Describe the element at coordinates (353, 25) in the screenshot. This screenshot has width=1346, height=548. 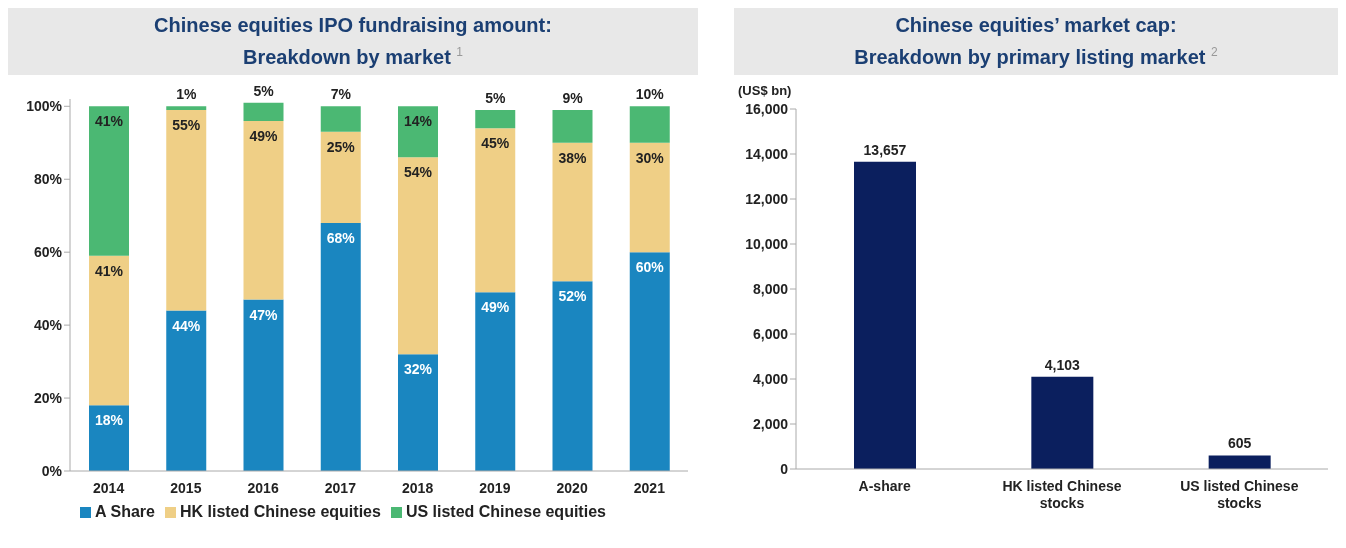
I see `chart-title: Chinese equities IPO fundraising amount:` at that location.